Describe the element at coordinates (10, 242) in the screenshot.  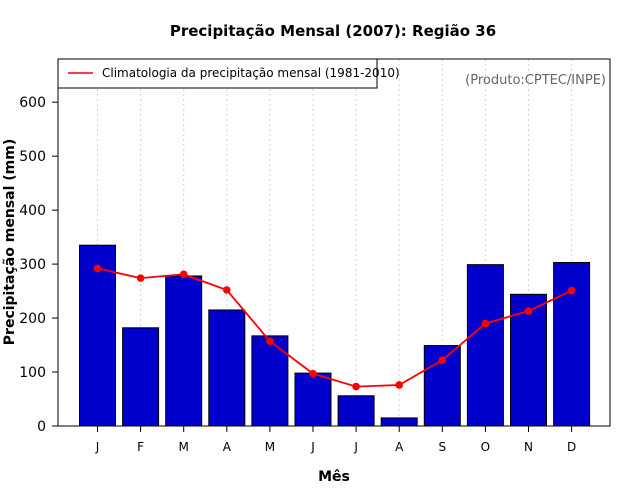
I see `y-axis-label: Precipitação mensal (mm)` at that location.